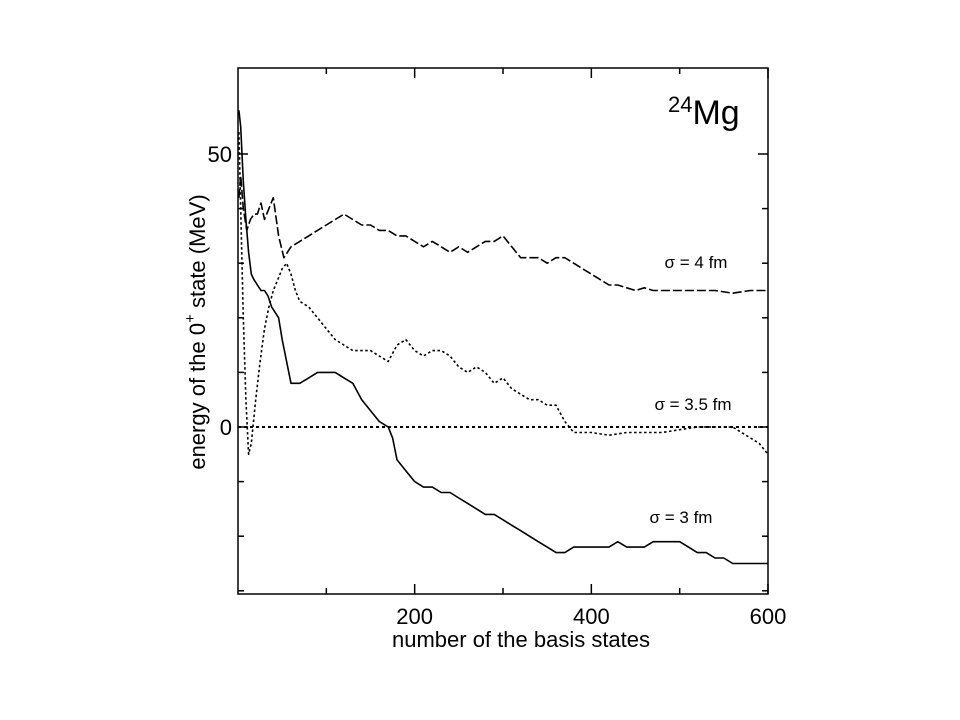  I want to click on mass-number: 24, so click(680, 104).